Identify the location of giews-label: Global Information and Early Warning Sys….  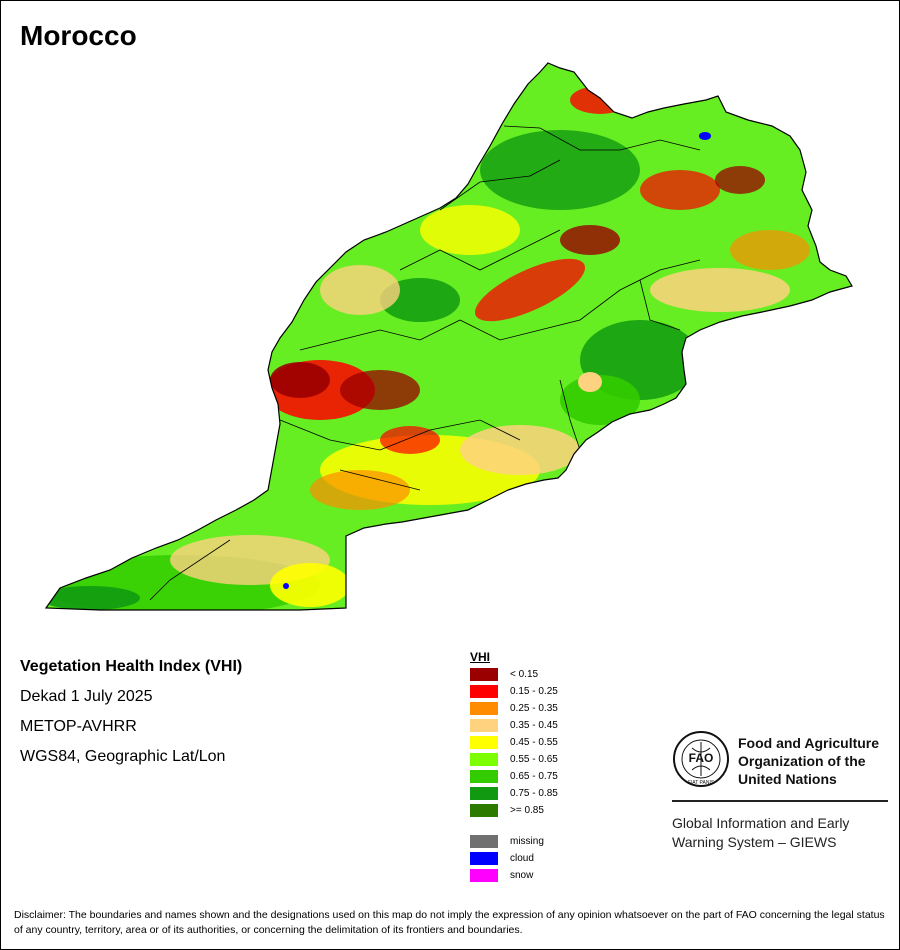
(780, 833).